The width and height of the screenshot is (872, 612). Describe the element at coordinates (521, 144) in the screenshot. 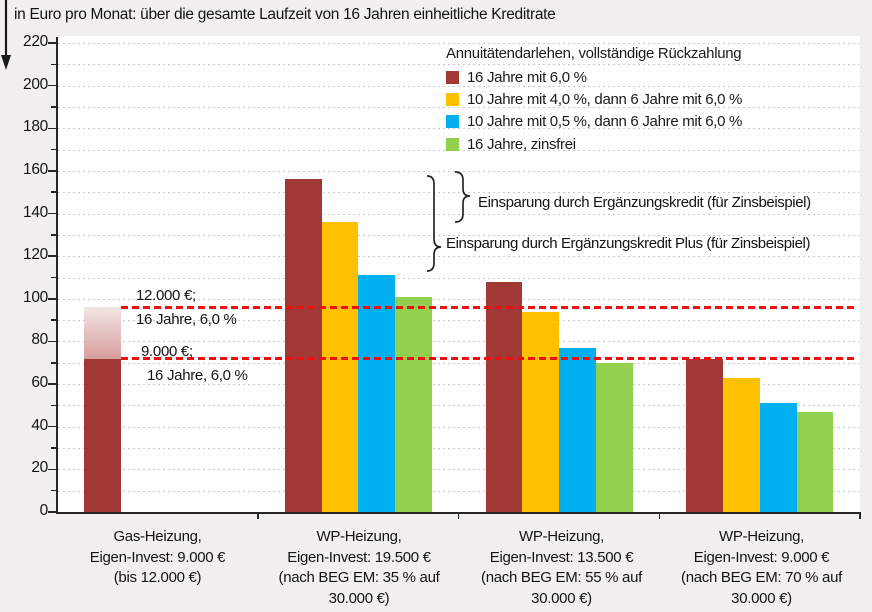

I see `legend-item-label: 16 Jahre, zinsfrei` at that location.